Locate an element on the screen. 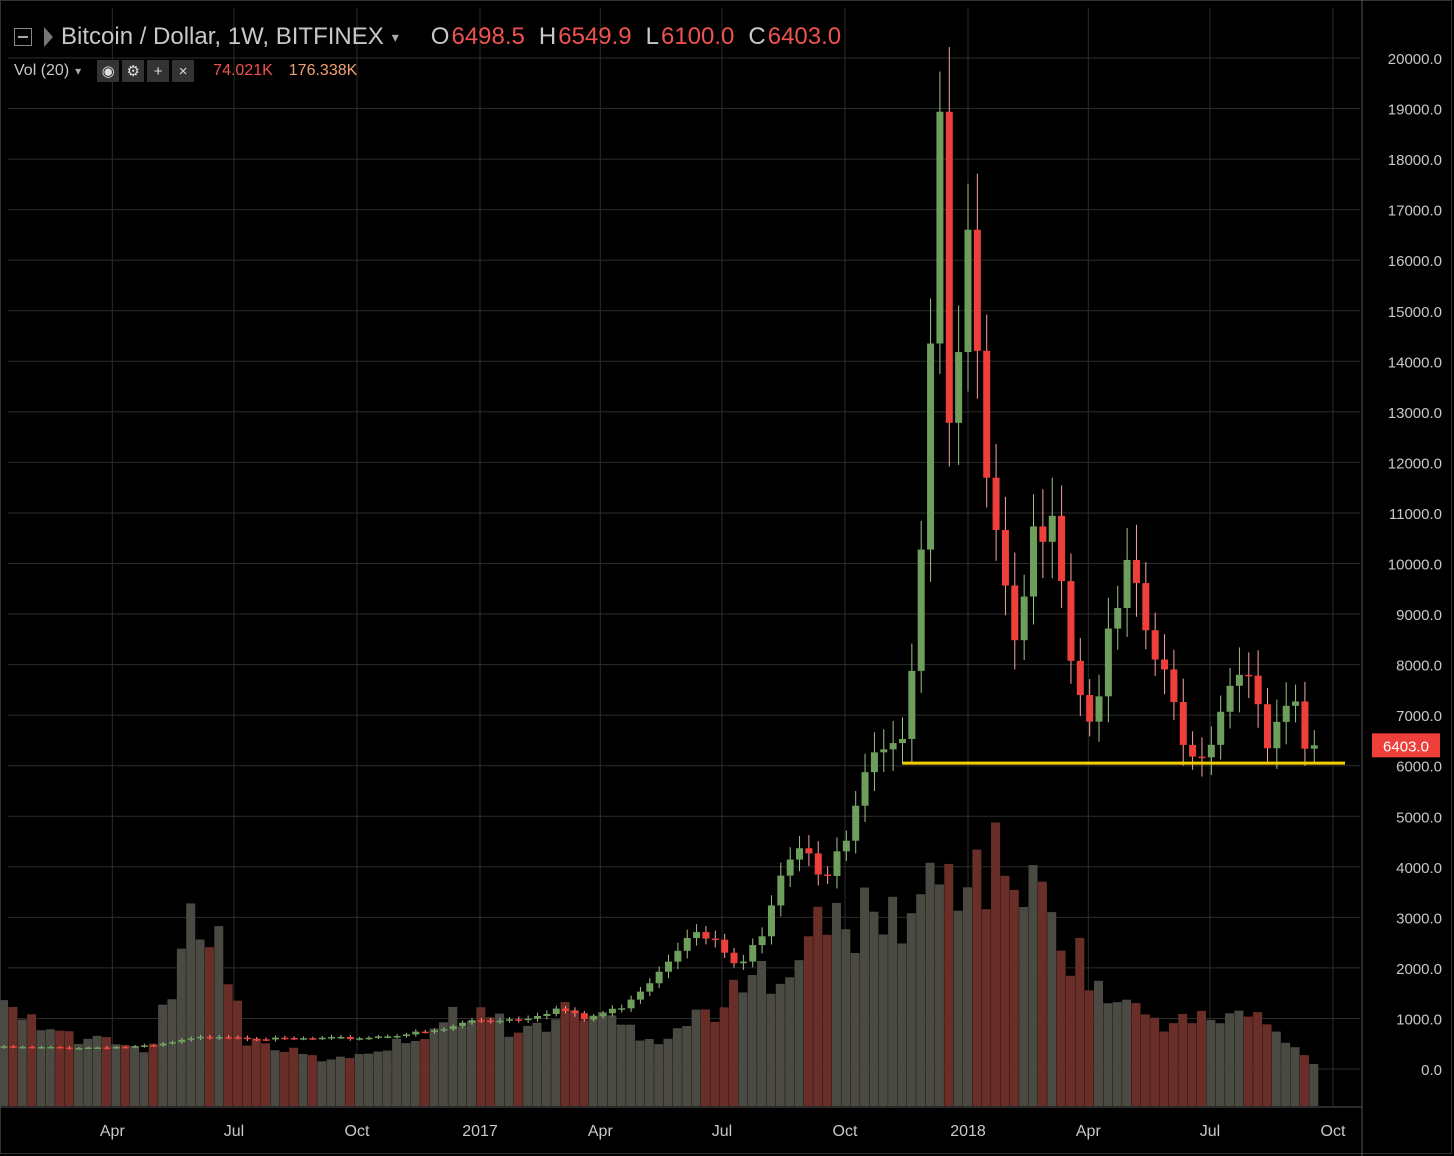 This screenshot has width=1454, height=1156. volume-title: Vol (20) is located at coordinates (42, 70).